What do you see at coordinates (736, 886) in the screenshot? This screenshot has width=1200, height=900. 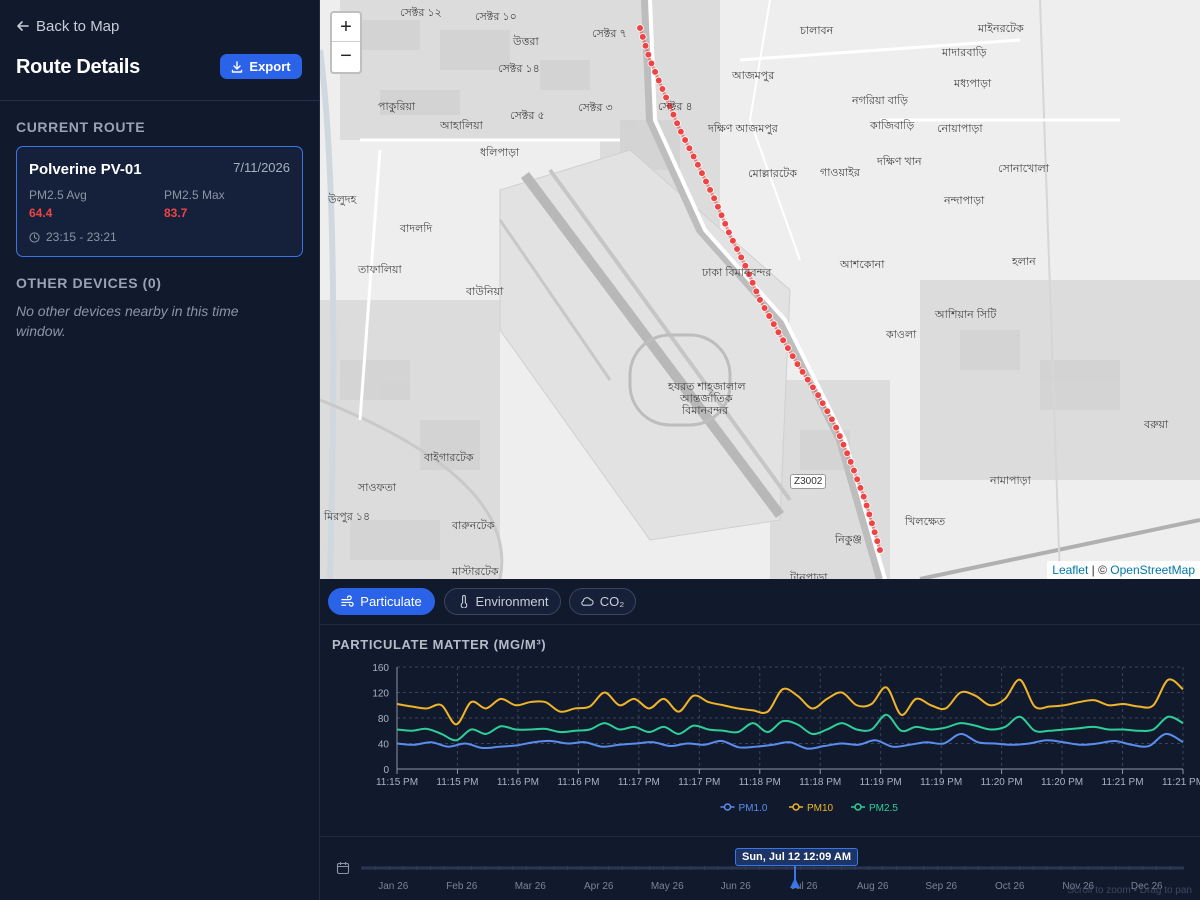 I see `timeline-month-label: Jun 26` at bounding box center [736, 886].